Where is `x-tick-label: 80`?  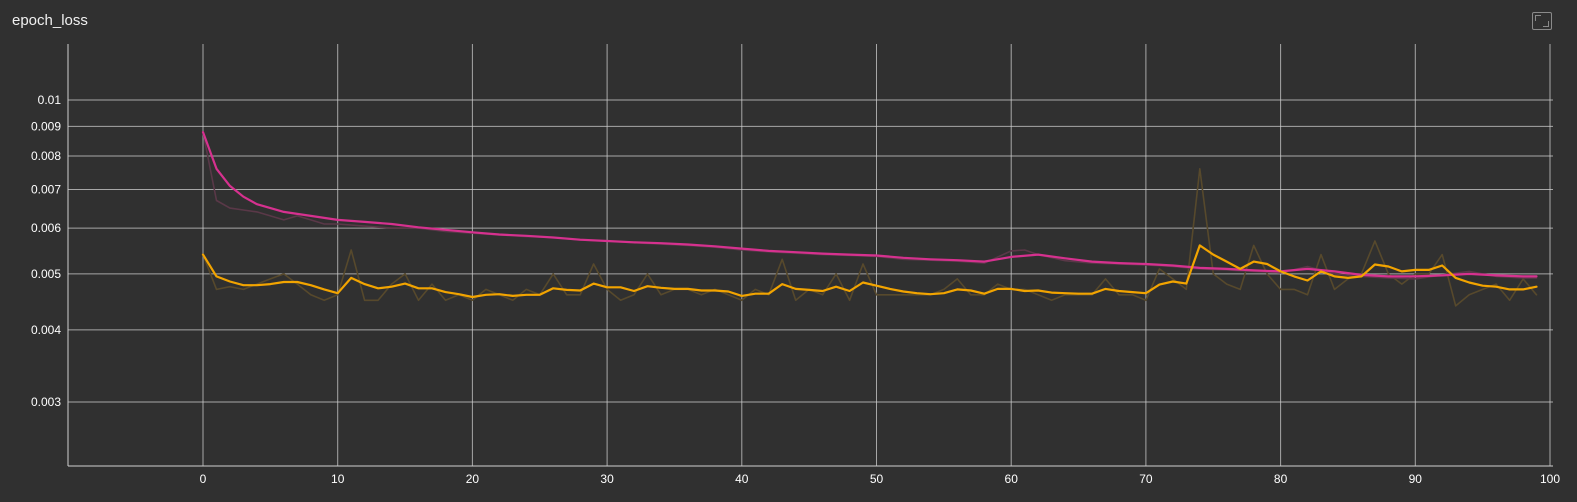 x-tick-label: 80 is located at coordinates (1281, 479).